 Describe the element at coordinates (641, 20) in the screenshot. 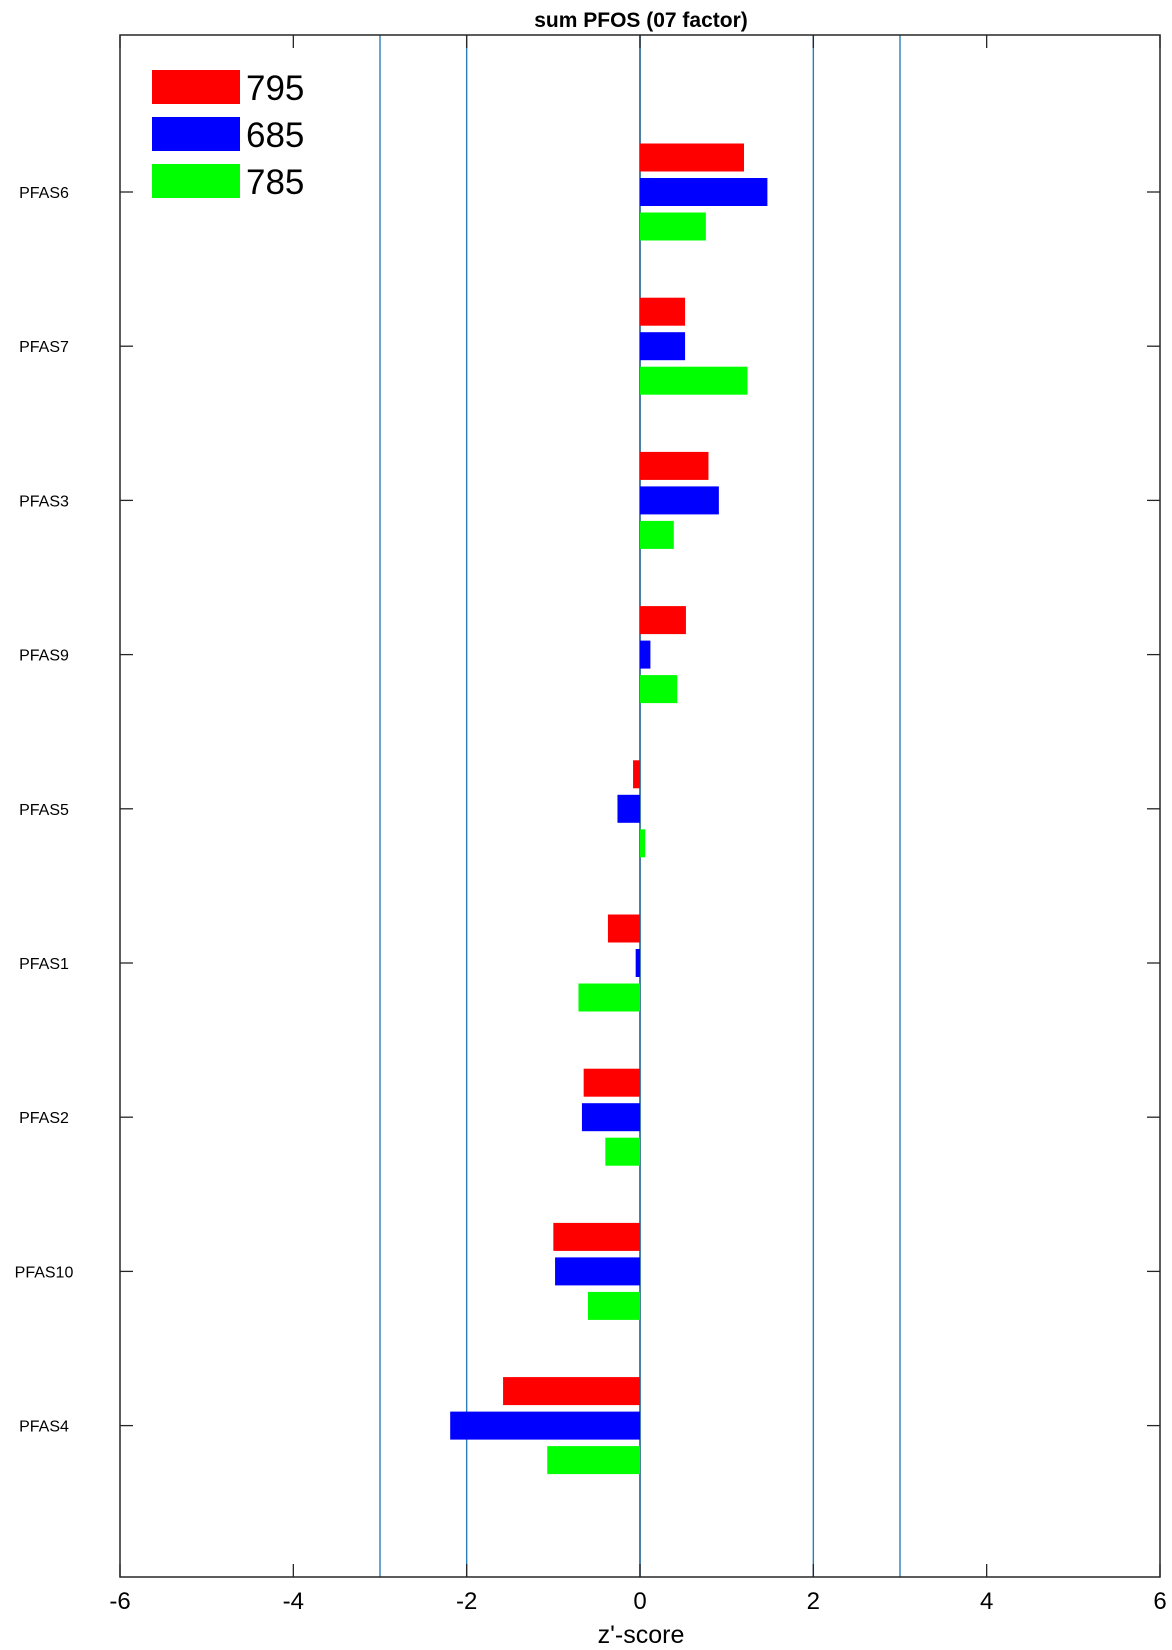

I see `chart-title: sum PFOS (07 factor)` at that location.